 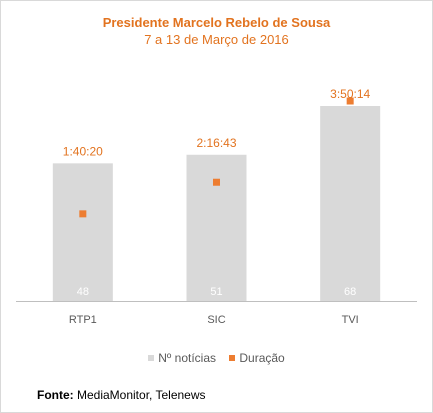 I want to click on legend-label-noticias: Nº notícias, so click(x=187, y=358).